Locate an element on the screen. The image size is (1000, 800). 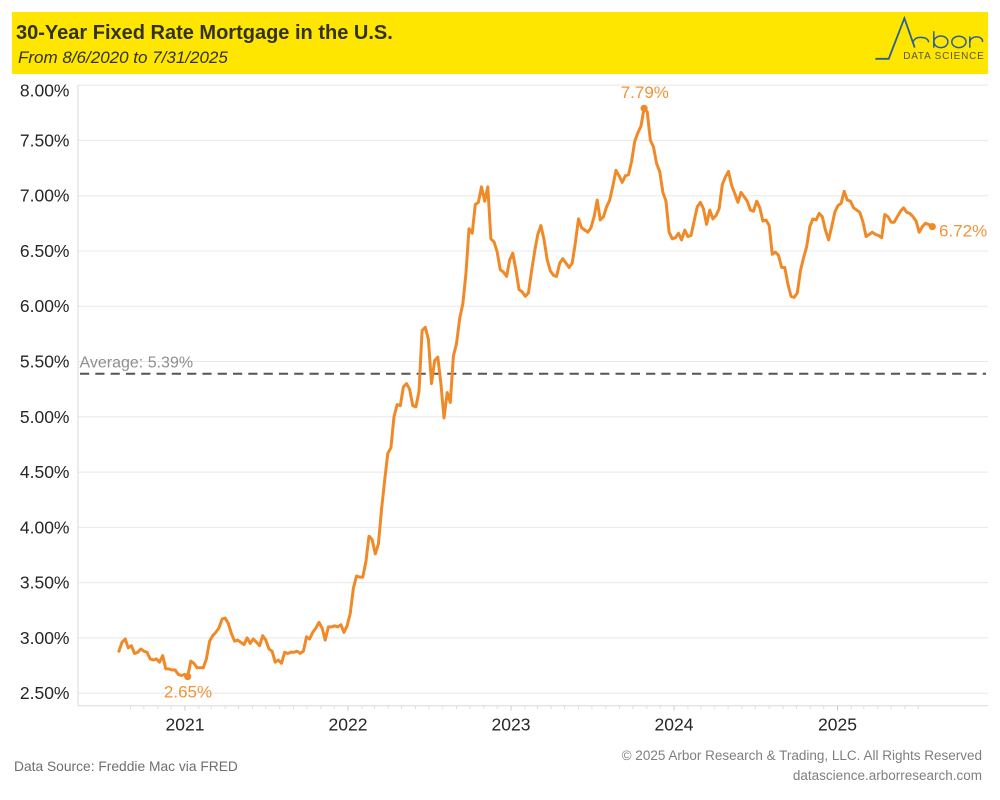
svg-text: 7.79% is located at coordinates (645, 92).